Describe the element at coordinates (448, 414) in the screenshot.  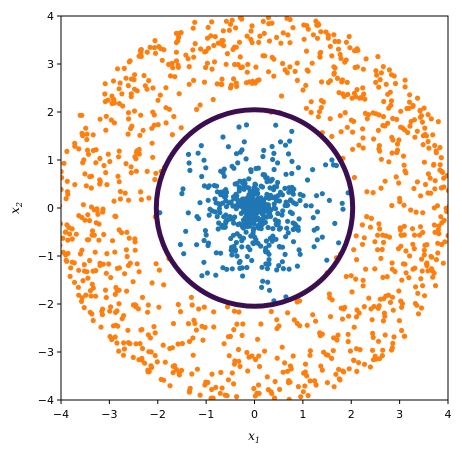
I see `x-tick-label: 4` at that location.